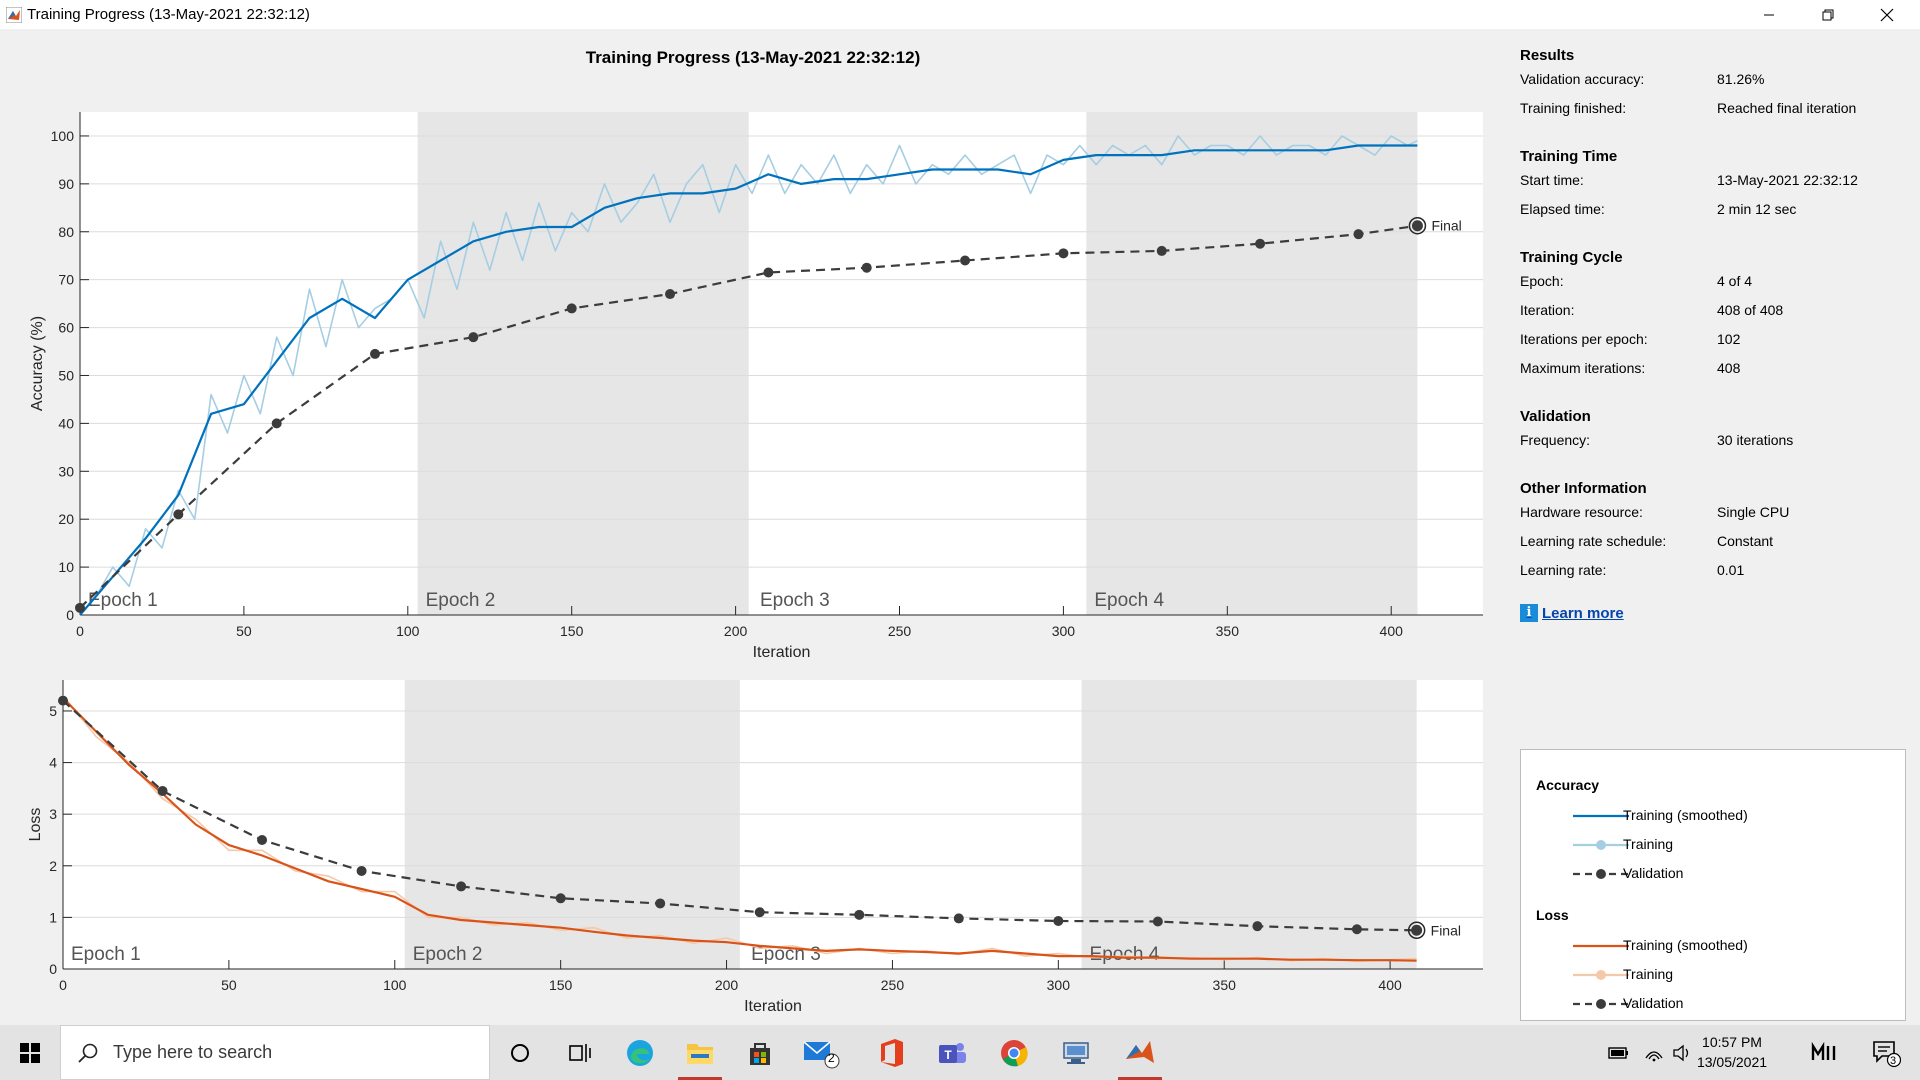 This screenshot has height=1080, width=1920. Describe the element at coordinates (773, 1006) in the screenshot. I see `x-axis-label: Iteration` at that location.